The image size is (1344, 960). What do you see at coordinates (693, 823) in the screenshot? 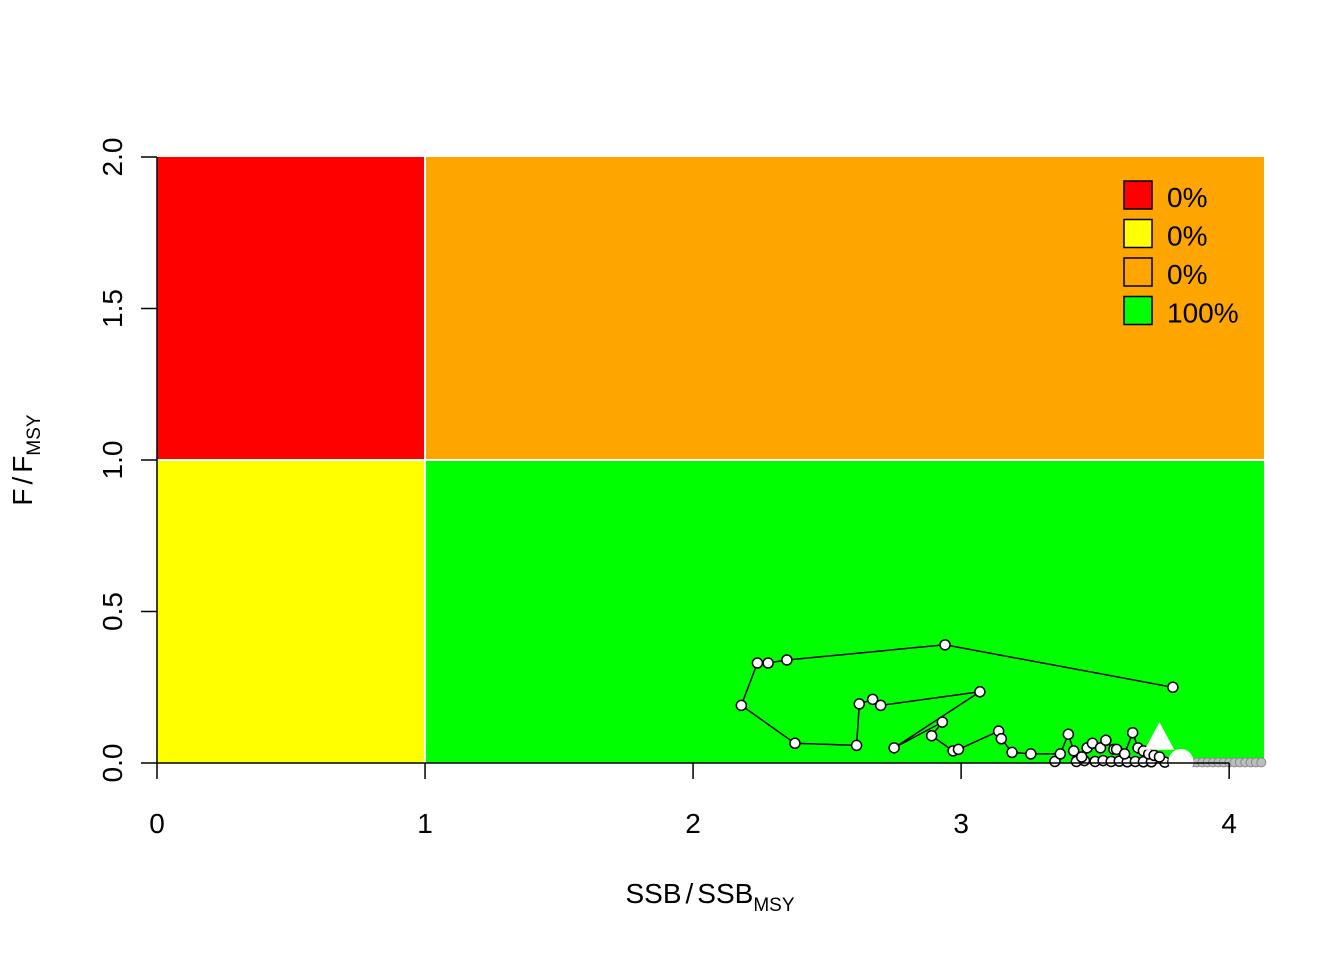
I see `x-tick-label: 2` at bounding box center [693, 823].